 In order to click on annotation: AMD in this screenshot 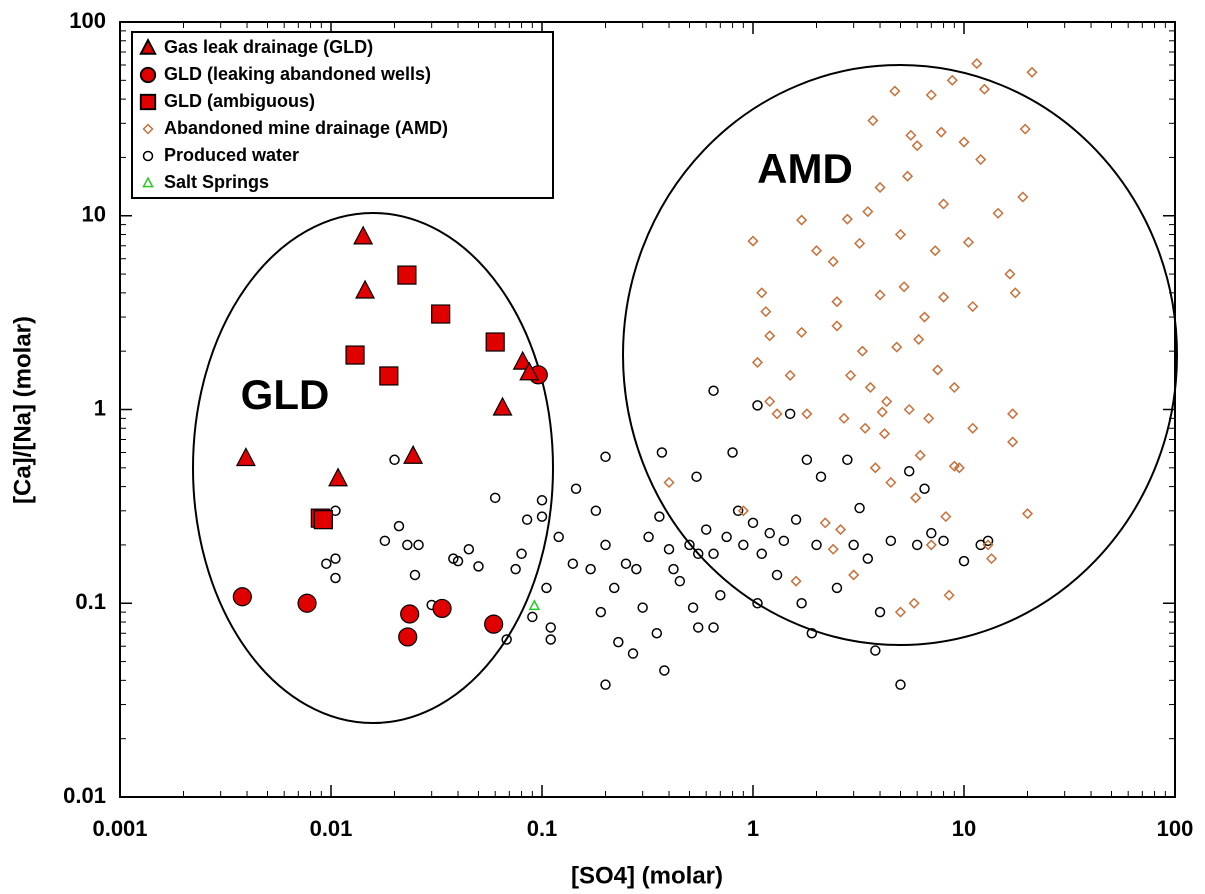, I will do `click(805, 168)`.